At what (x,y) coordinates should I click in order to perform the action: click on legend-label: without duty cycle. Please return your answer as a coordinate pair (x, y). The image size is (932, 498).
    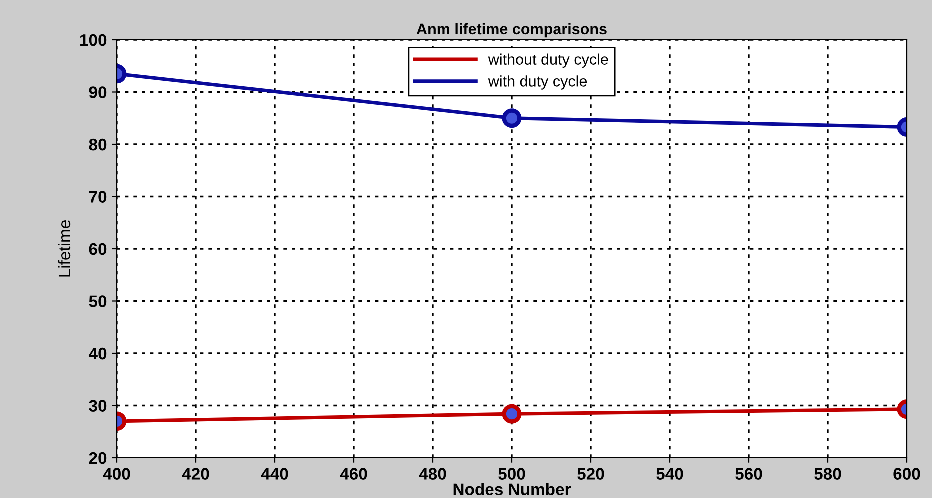
    Looking at the image, I should click on (548, 61).